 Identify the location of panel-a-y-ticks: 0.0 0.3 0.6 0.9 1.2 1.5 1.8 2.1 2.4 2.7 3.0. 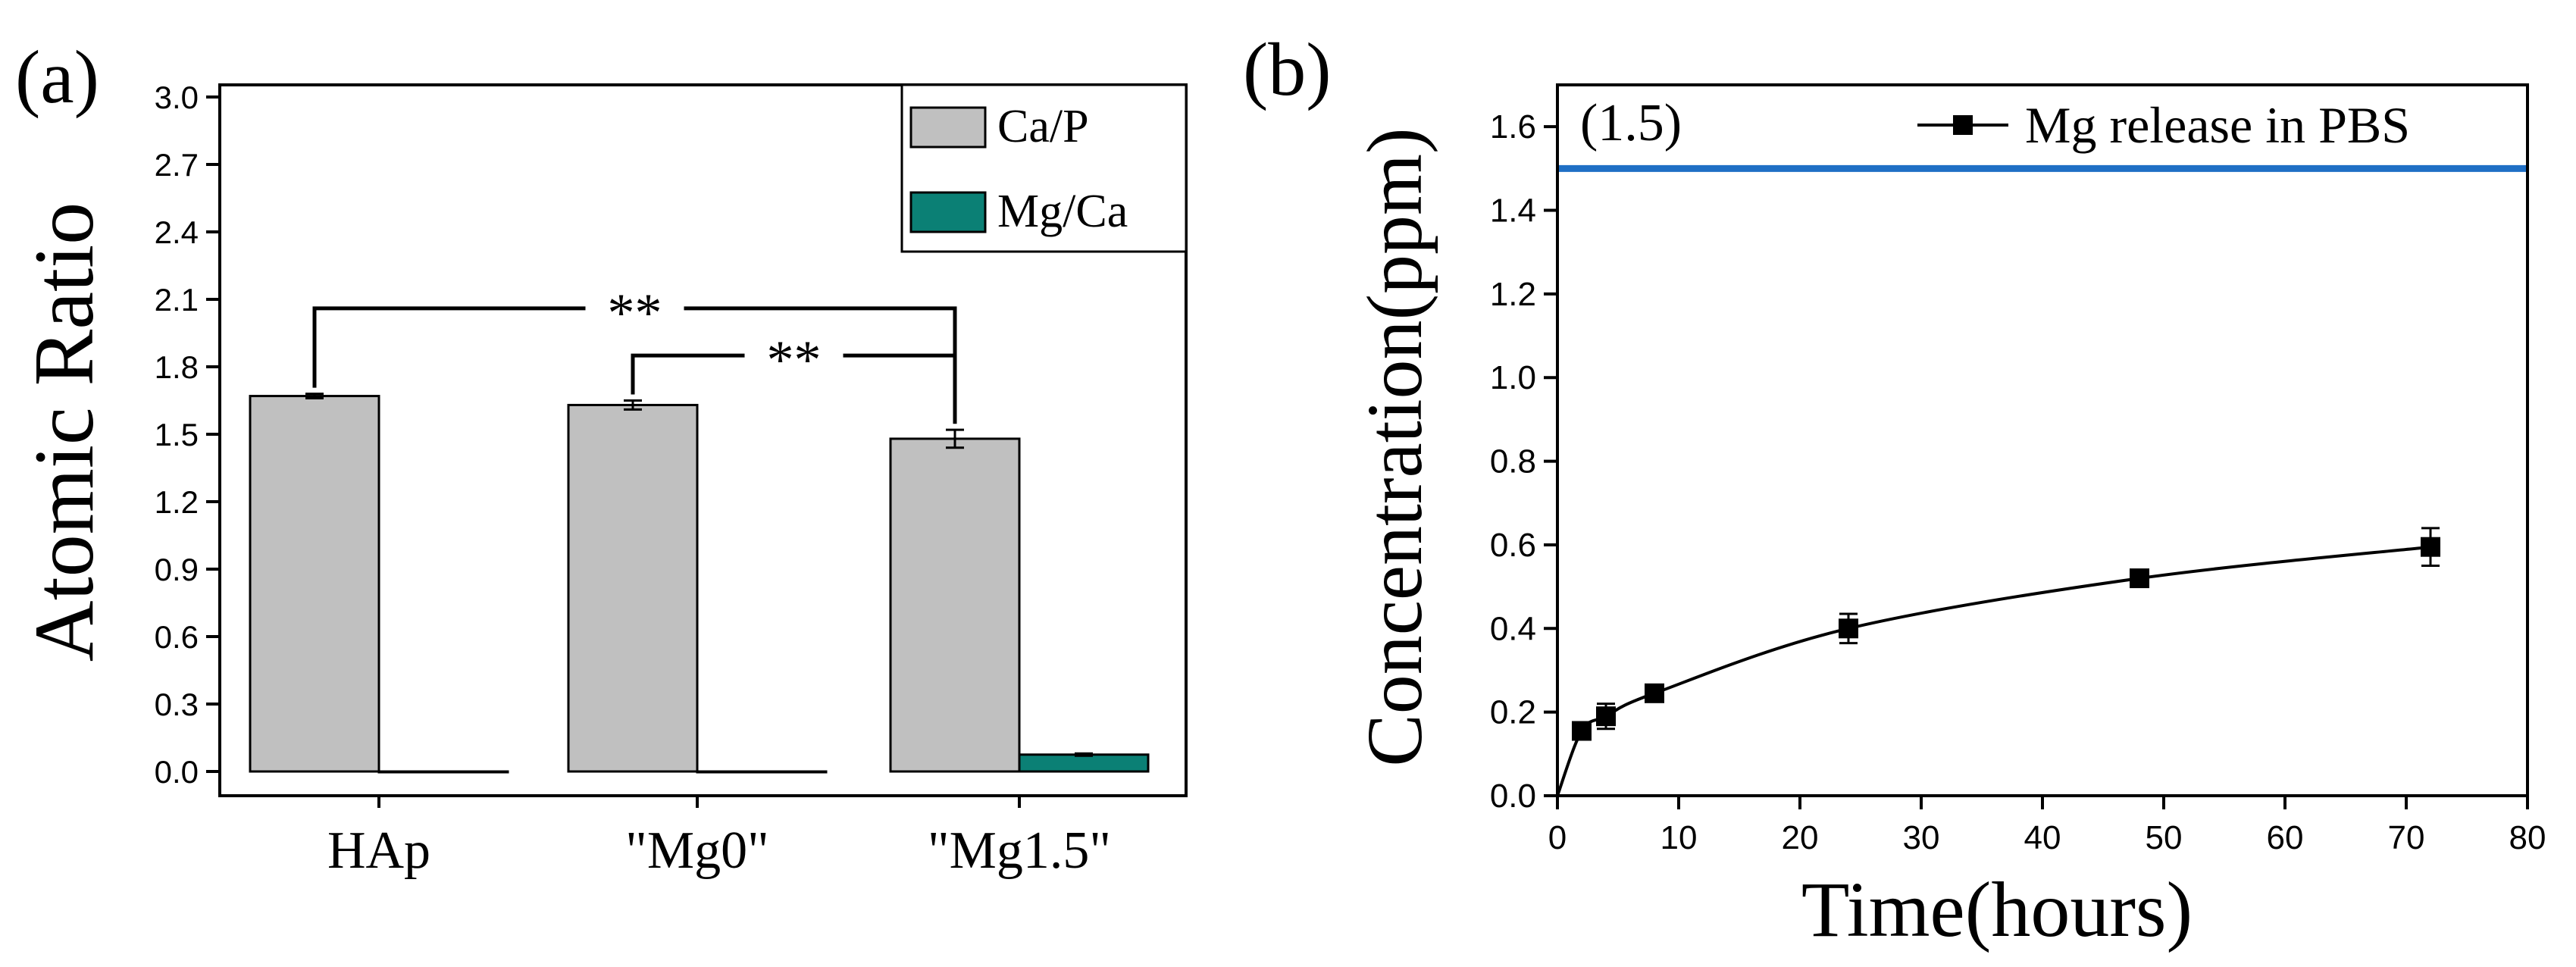
(187, 435).